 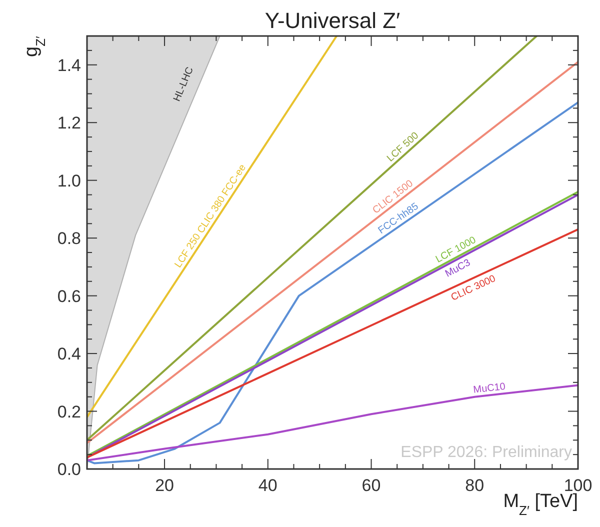 I want to click on text: MuC10, so click(x=489, y=388).